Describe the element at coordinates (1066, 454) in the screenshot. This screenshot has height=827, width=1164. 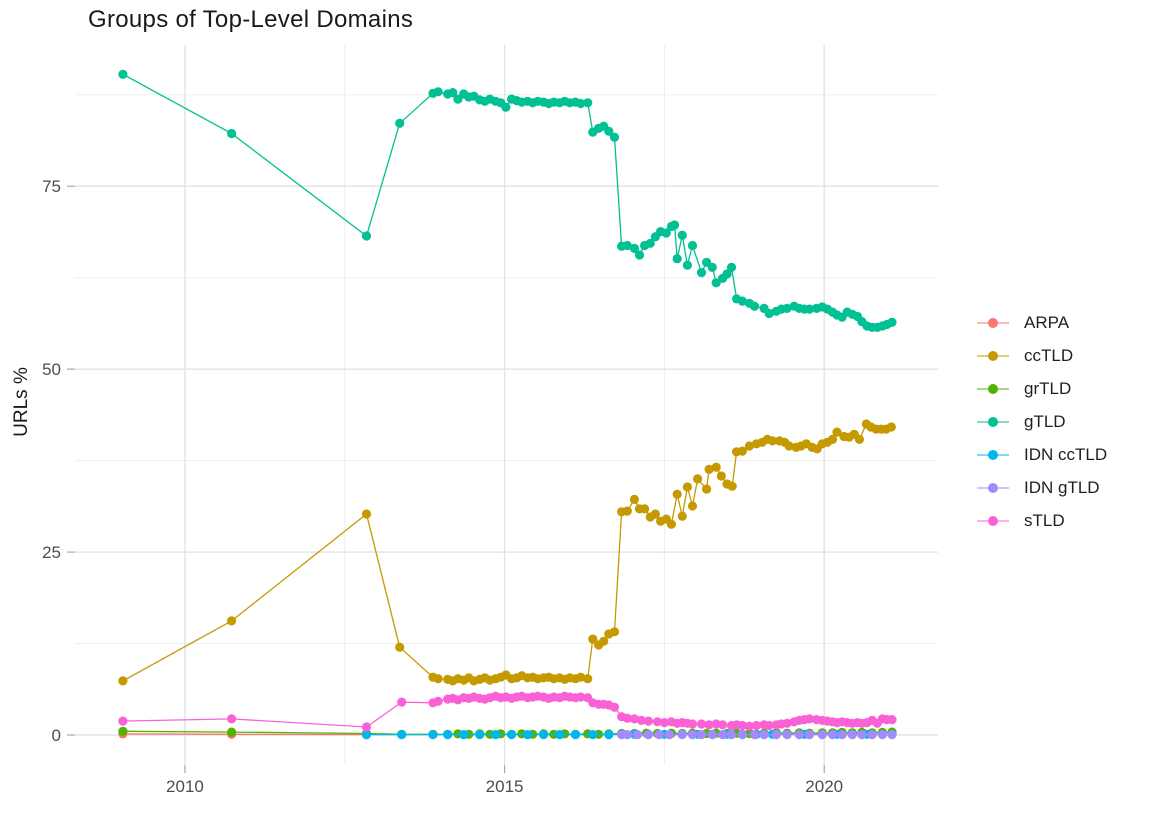
I see `legend-label-idn-cctld: IDN ccTLD` at that location.